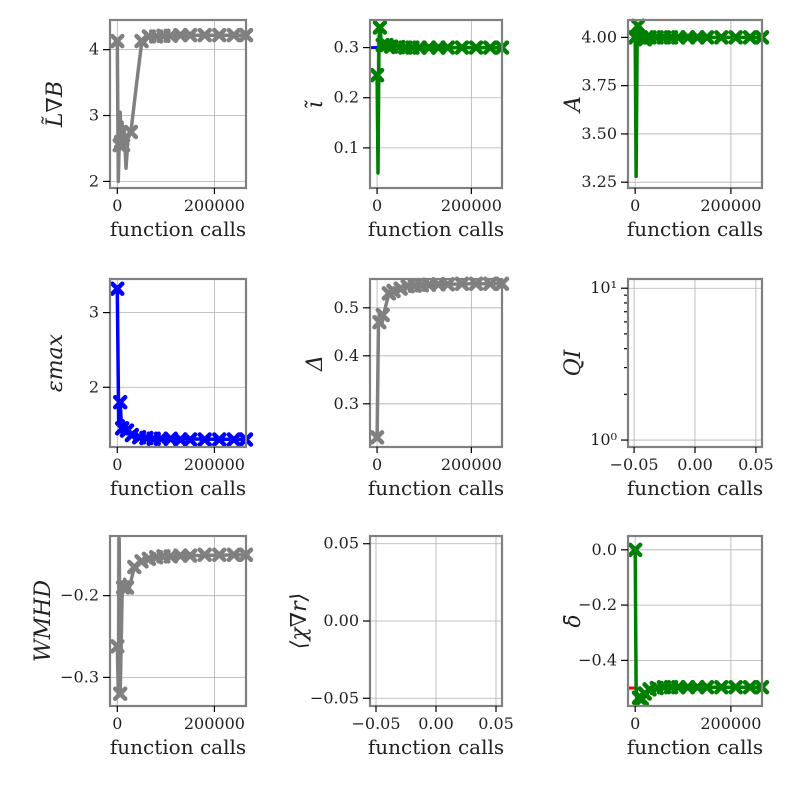 Image resolution: width=793 pixels, height=793 pixels. I want to click on y-tick-label: −0.05, so click(334, 697).